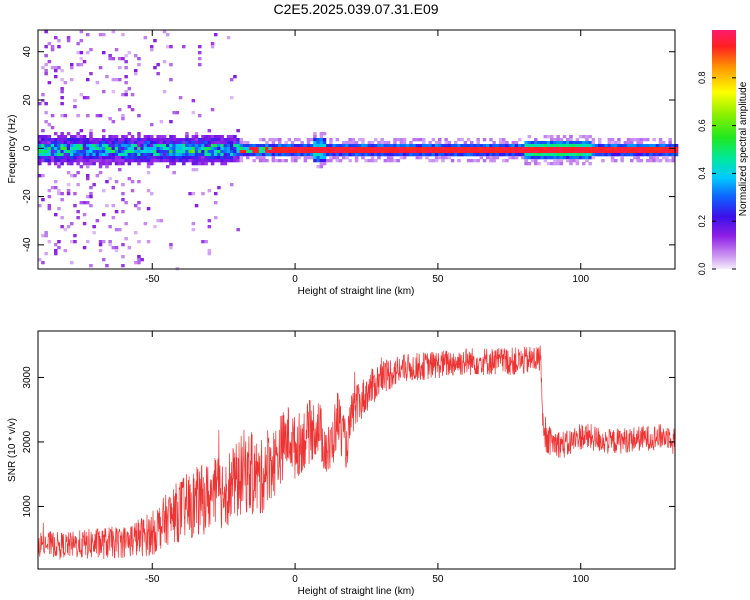  Describe the element at coordinates (152, 579) in the screenshot. I see `x-tick-label: -50` at that location.